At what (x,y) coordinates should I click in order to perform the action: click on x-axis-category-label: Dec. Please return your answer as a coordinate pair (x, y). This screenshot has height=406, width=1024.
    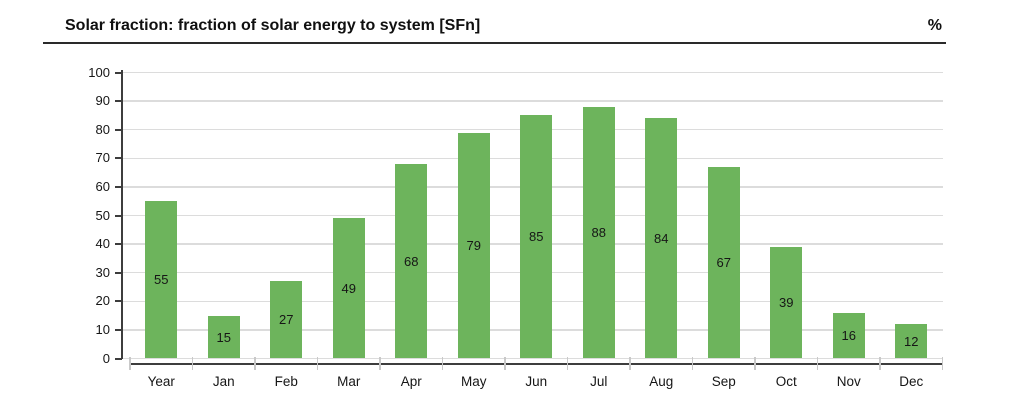
    Looking at the image, I should click on (911, 381).